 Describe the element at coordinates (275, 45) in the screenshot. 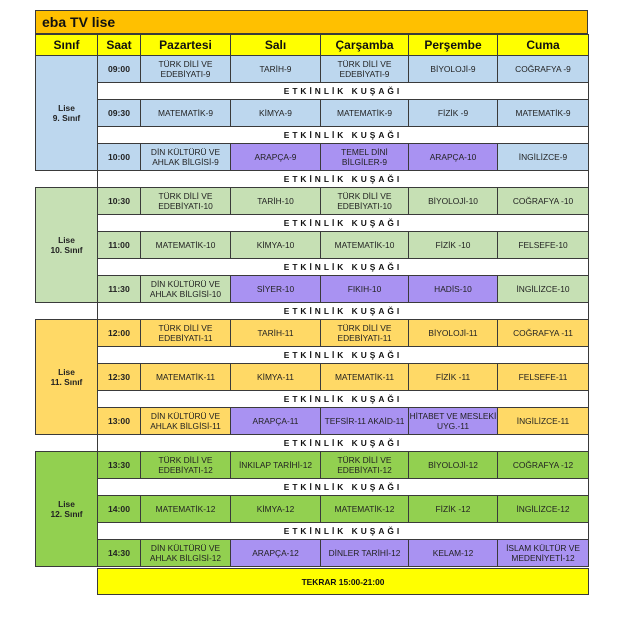

I see `column-header-sali: Salı` at that location.